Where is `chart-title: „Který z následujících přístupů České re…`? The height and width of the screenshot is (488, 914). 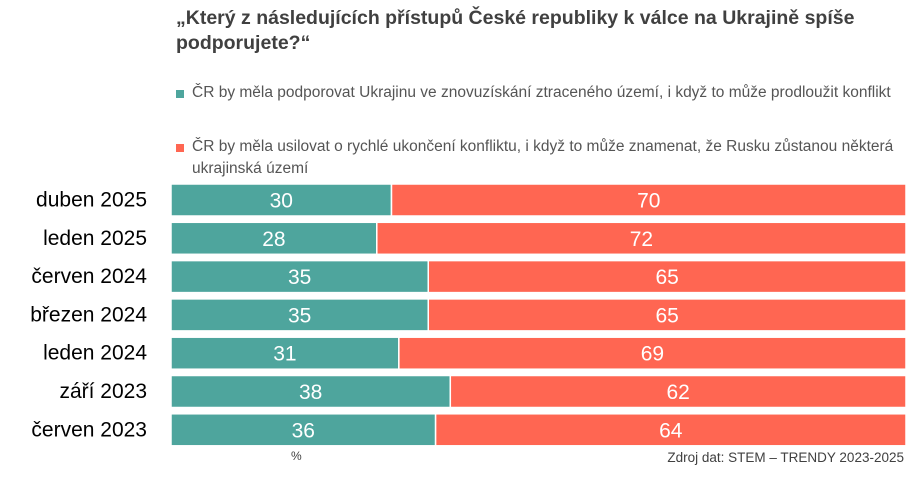
chart-title: „Který z následujících přístupů České re… is located at coordinates (515, 30).